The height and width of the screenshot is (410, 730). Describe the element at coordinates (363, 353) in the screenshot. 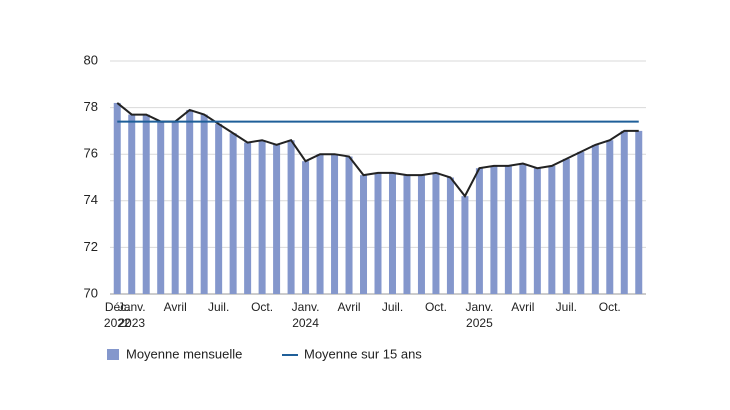

I see `legend-label: Moyenne sur 15 ans` at that location.